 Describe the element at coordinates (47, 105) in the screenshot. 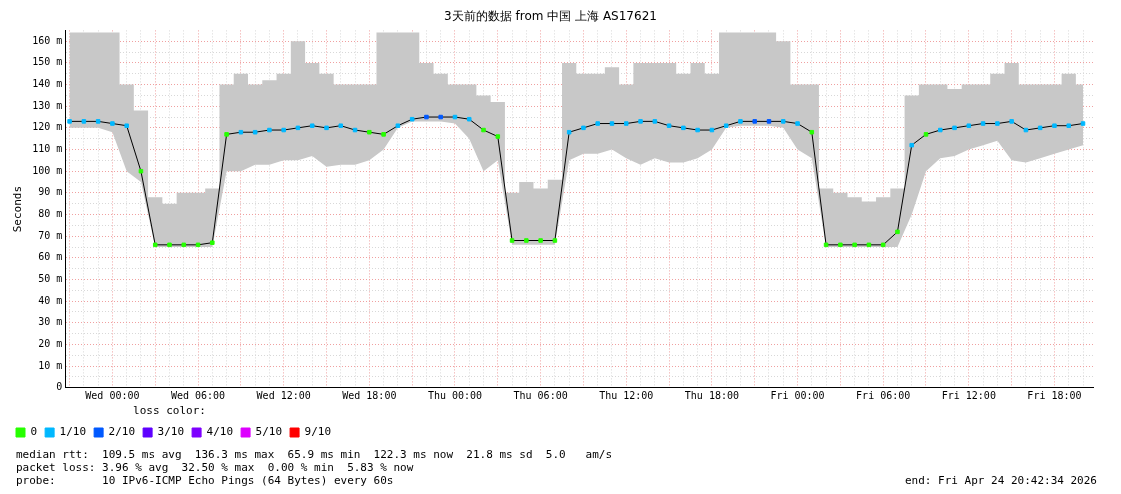

I see `y-tick-label: 130 m` at that location.